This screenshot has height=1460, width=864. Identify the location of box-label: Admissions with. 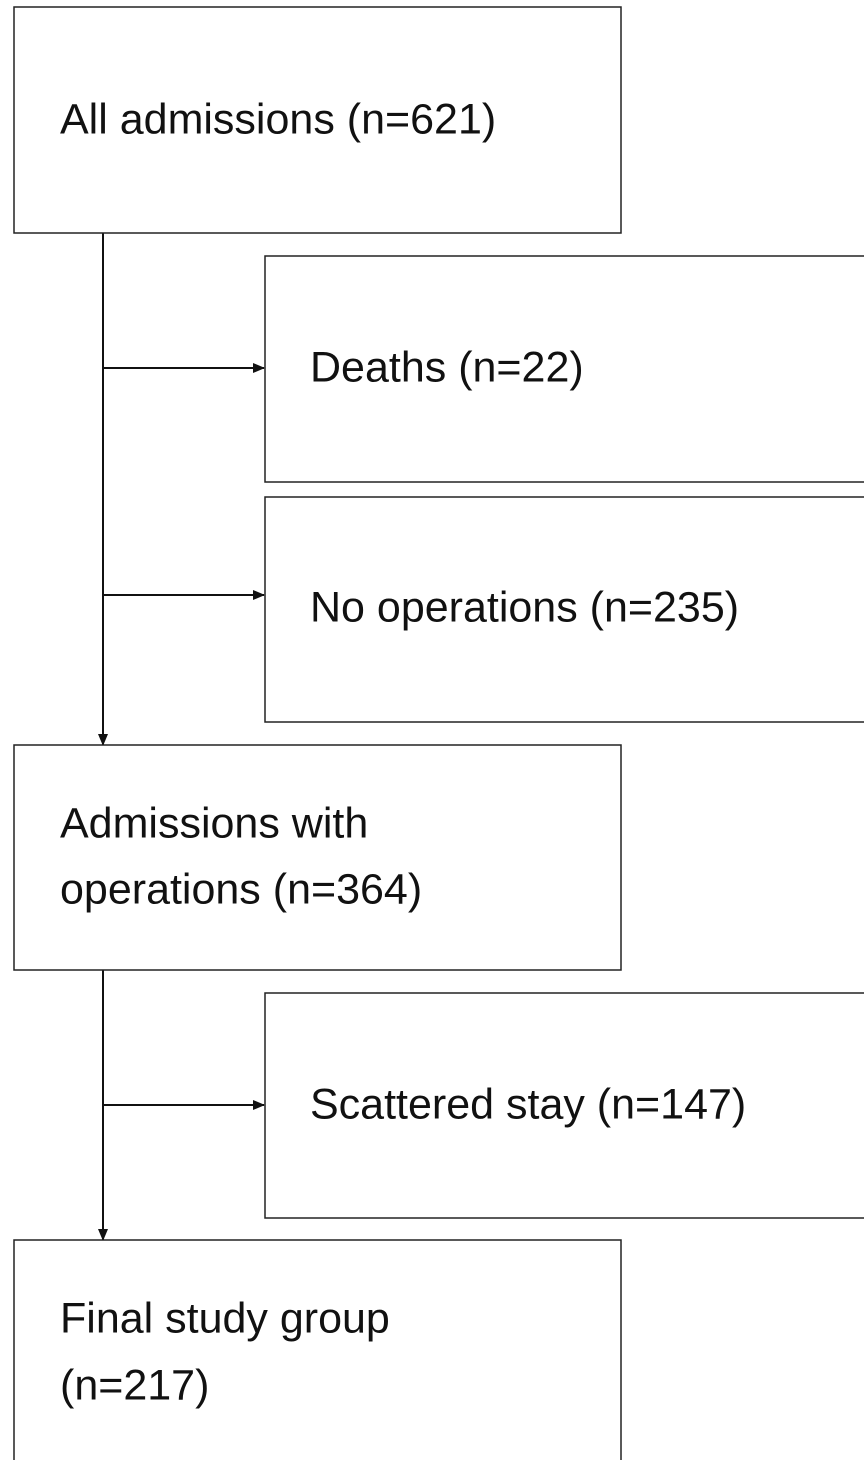
(214, 823).